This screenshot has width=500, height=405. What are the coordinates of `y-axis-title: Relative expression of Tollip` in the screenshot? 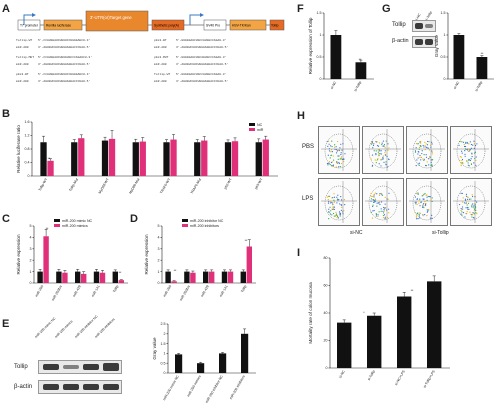 It's located at (310, 45).